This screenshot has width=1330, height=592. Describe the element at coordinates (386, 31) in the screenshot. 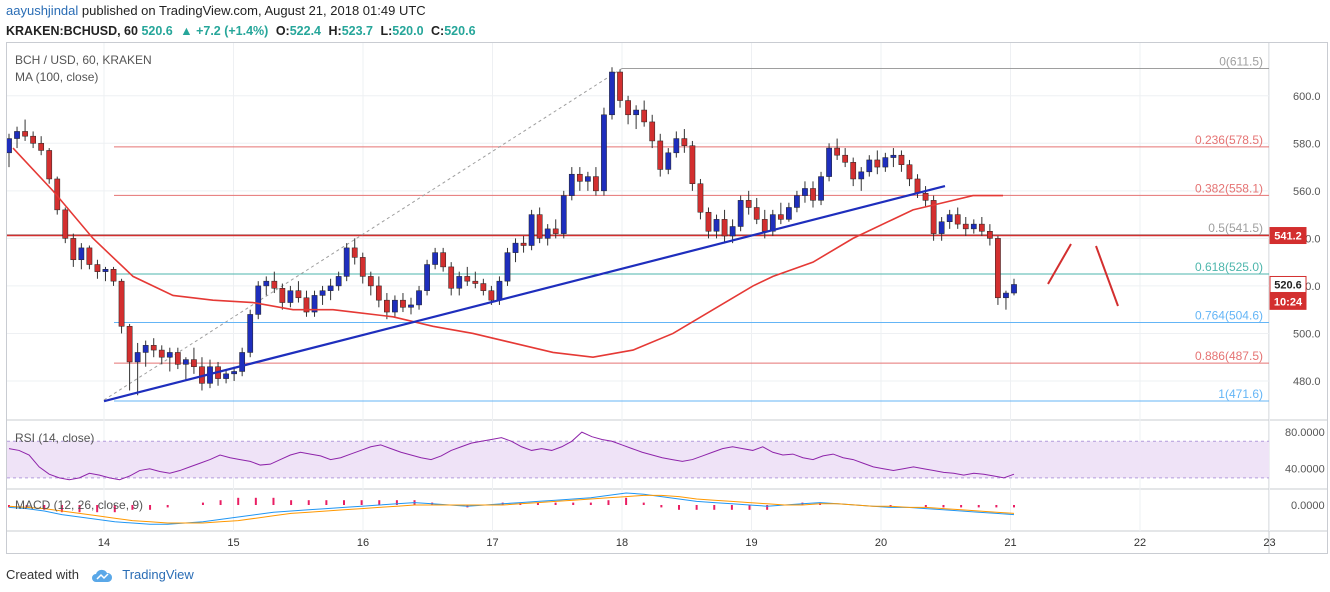

I see `low-label: L:` at that location.